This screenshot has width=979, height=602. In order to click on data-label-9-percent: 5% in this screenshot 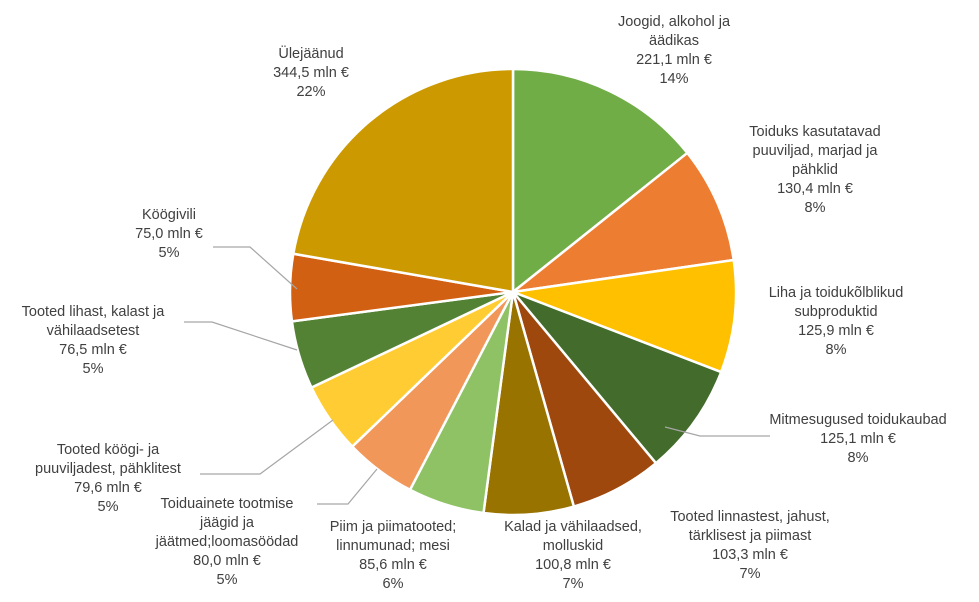, I will do `click(108, 507)`.